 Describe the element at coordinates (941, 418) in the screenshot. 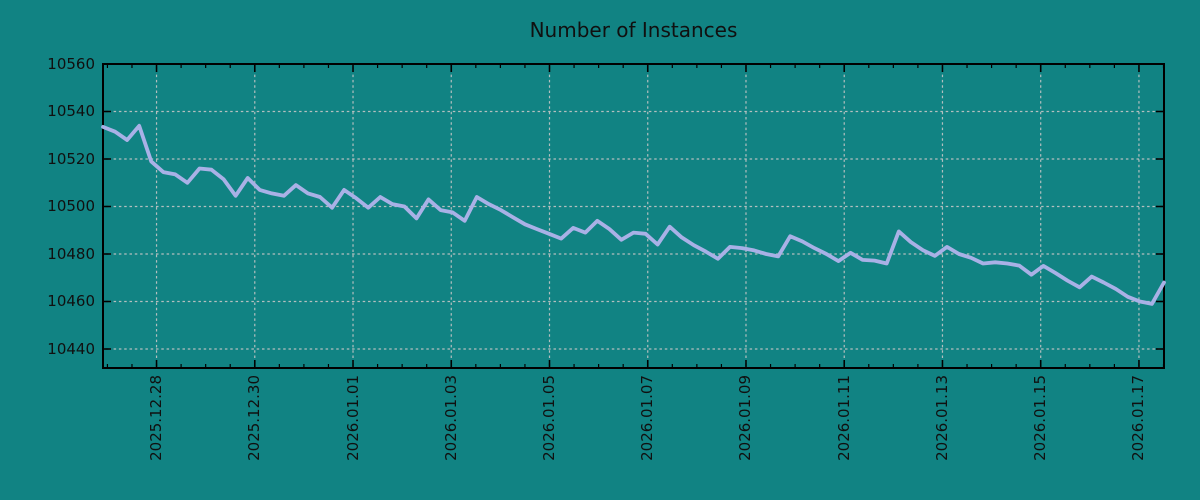

I see `x-tick-label: 2026.01.13` at that location.